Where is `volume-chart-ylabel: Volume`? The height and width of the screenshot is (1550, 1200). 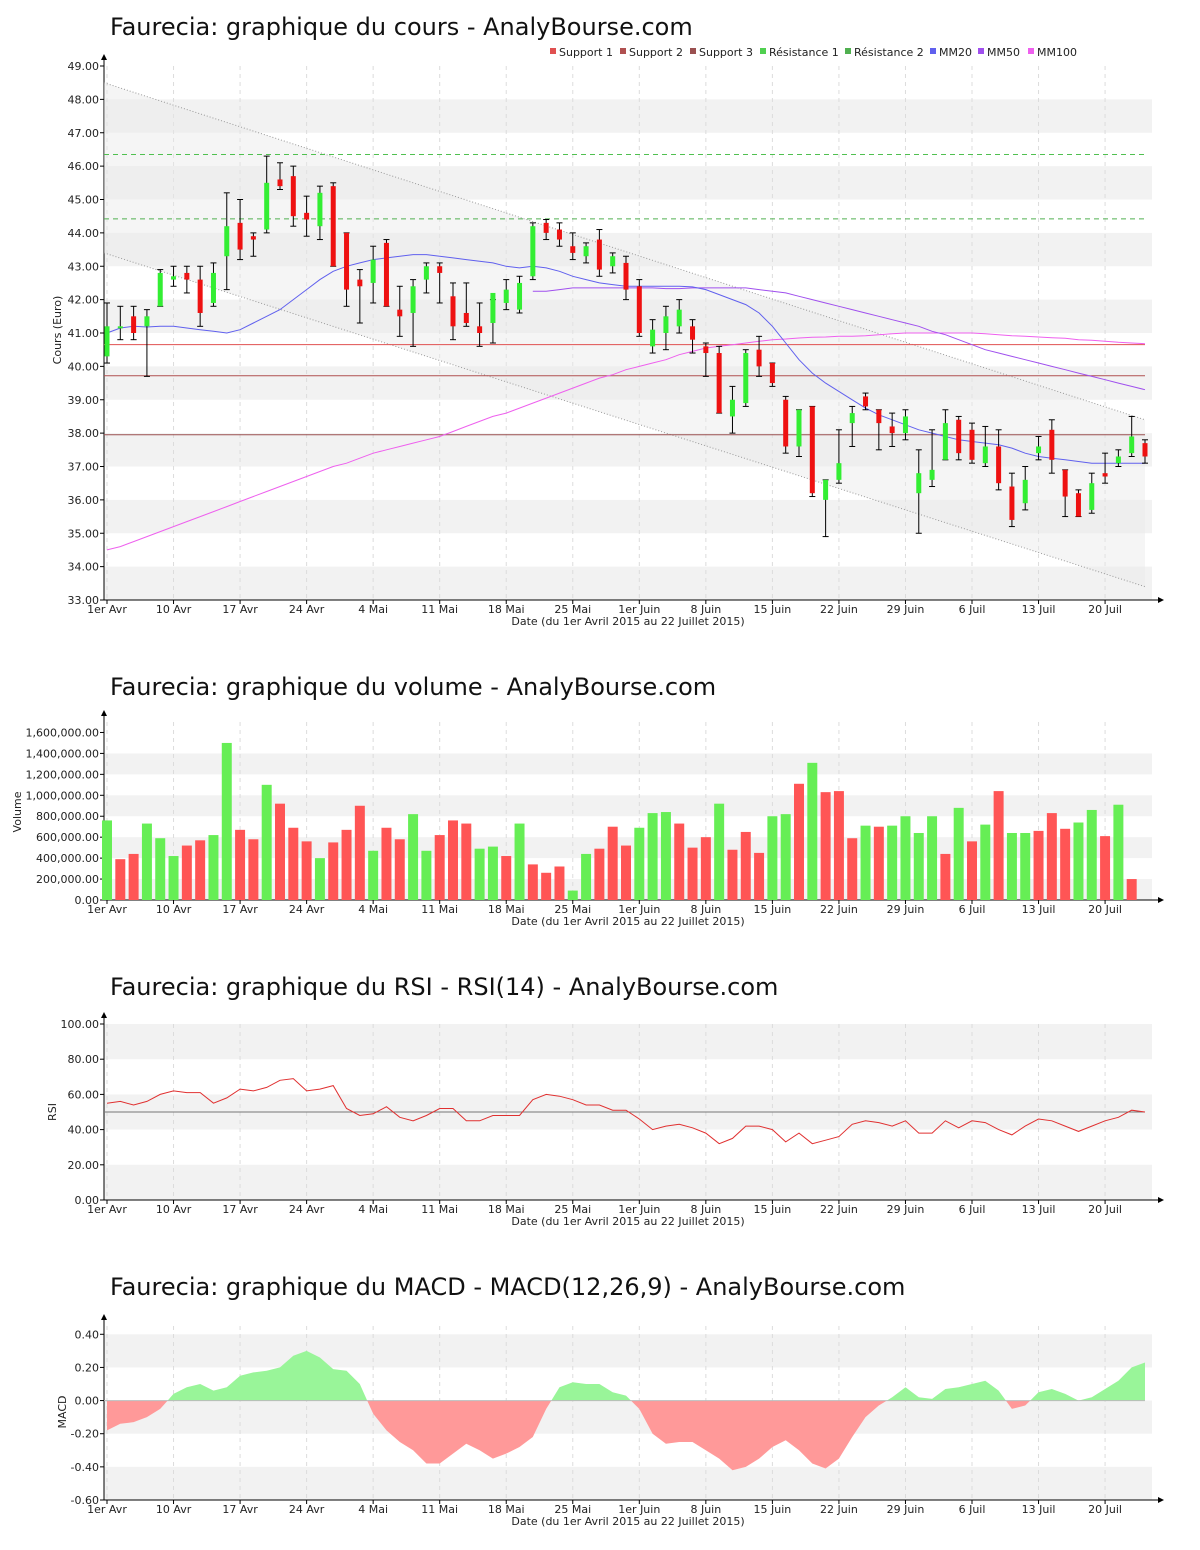
volume-chart-ylabel: Volume is located at coordinates (17, 811).